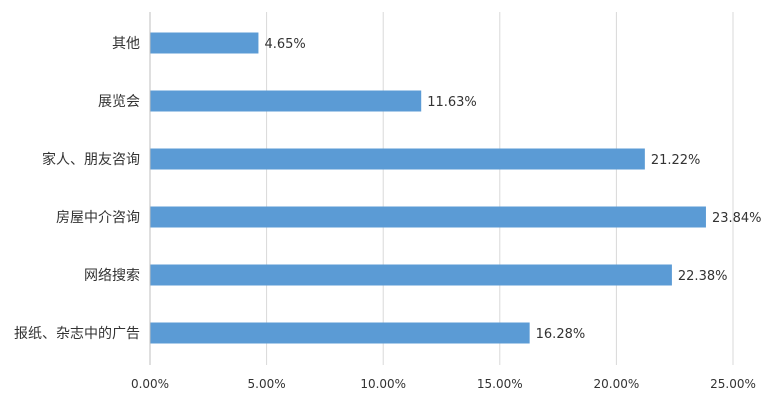 This screenshot has width=765, height=404. What do you see at coordinates (150, 384) in the screenshot?
I see `x-tick-label: 0.00%` at bounding box center [150, 384].